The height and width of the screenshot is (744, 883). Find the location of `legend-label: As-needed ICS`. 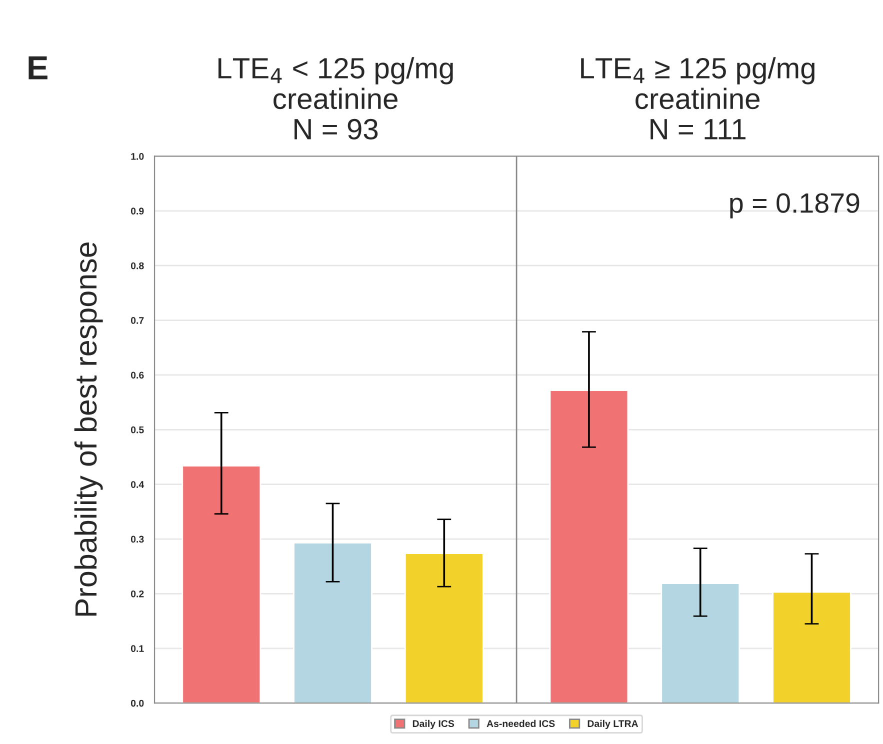

legend-label: As-needed ICS is located at coordinates (520, 724).